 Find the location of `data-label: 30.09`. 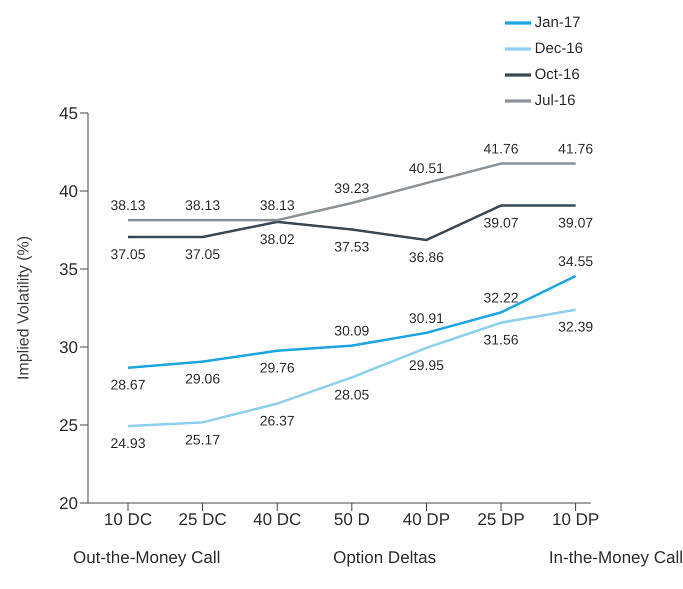

data-label: 30.09 is located at coordinates (352, 330).